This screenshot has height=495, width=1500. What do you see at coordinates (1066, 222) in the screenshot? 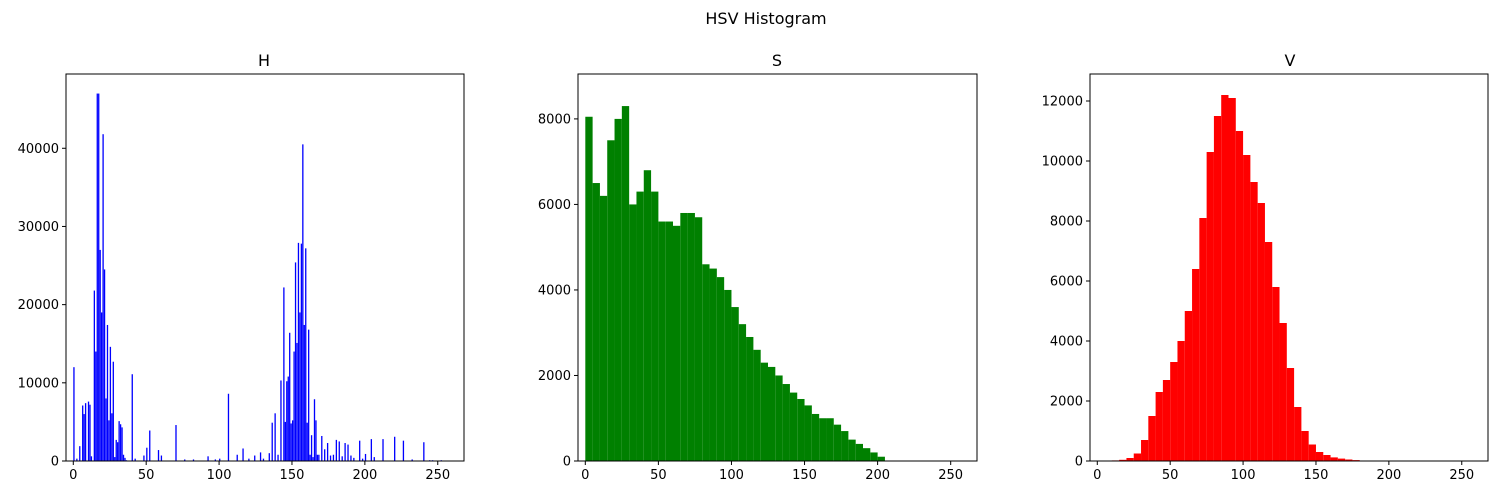
I see `y-tick-label: 8000` at bounding box center [1066, 222].